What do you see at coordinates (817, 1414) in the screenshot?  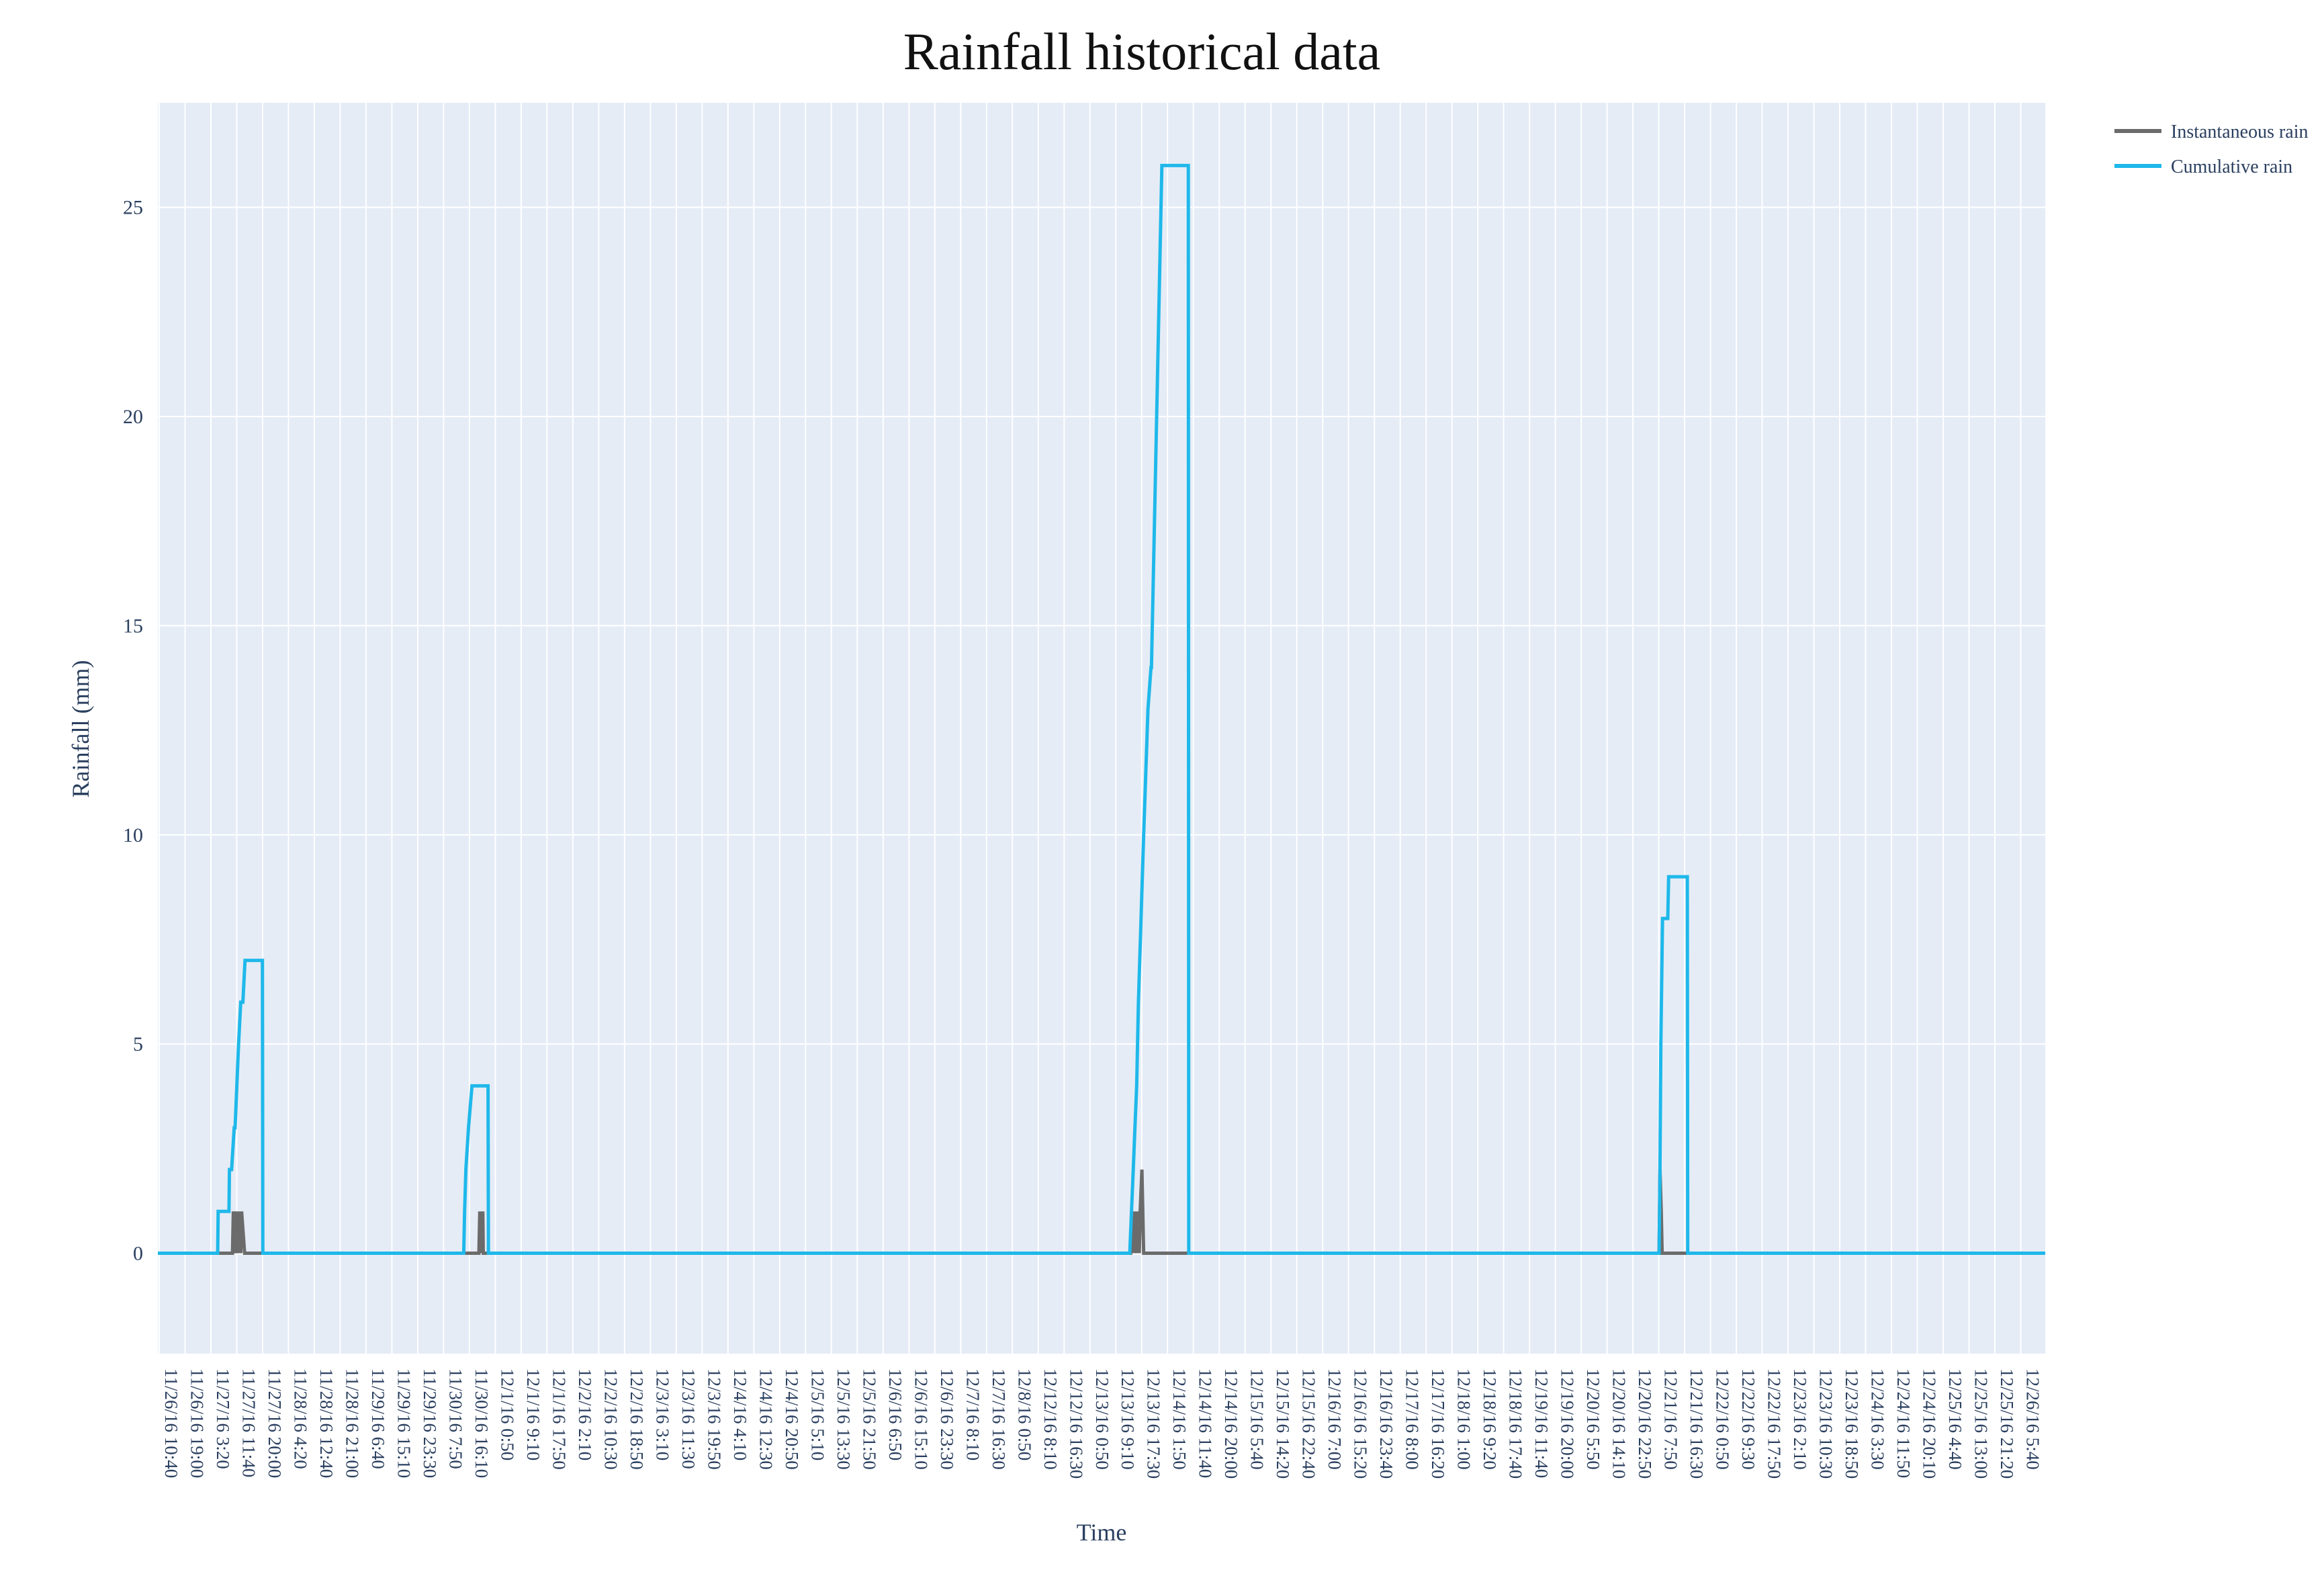 I see `x-tick-label: 12/5/16 5:10` at bounding box center [817, 1414].